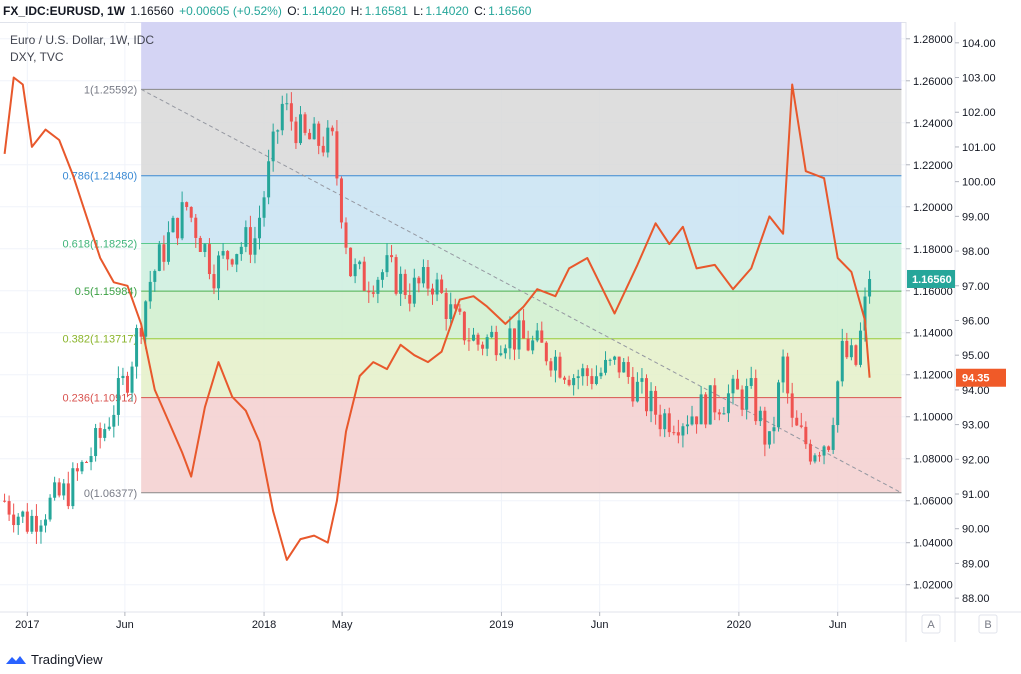 This screenshot has width=1021, height=674. What do you see at coordinates (100, 399) in the screenshot?
I see `fib-level-label: 0.236(1.10912)` at bounding box center [100, 399].